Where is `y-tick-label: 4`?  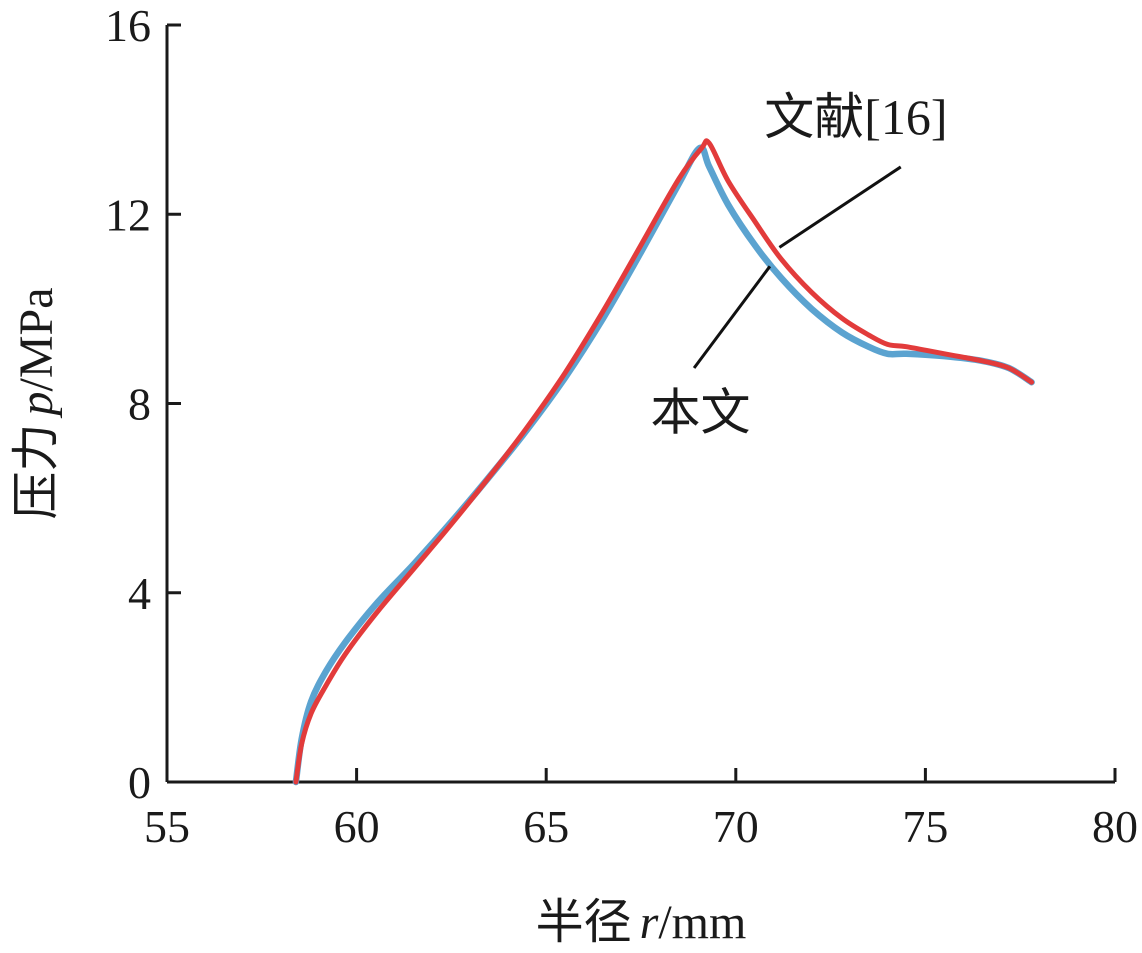
y-tick-label: 4 is located at coordinates (139, 593).